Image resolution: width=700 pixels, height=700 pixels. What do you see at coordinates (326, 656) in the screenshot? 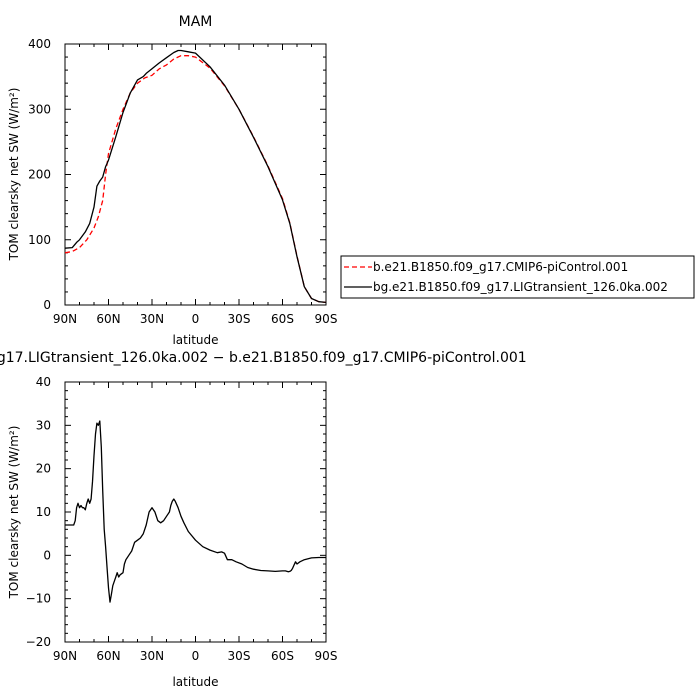
I see `bottom-x-tick-label: 90S` at bounding box center [326, 656].